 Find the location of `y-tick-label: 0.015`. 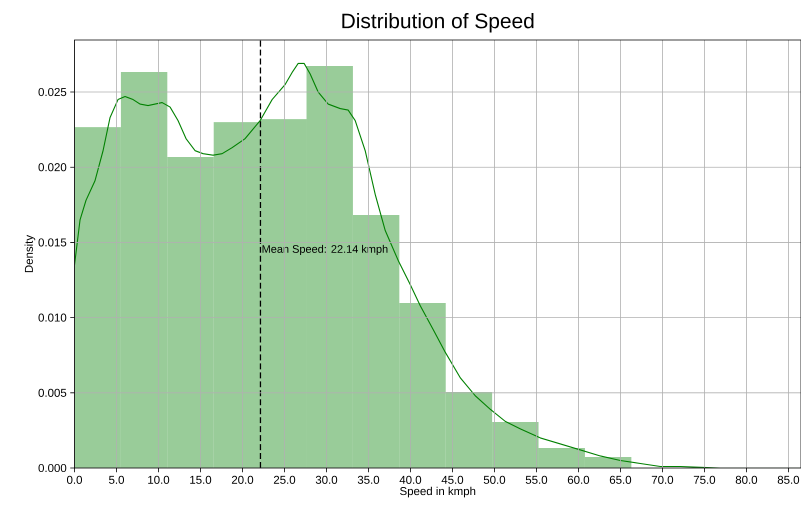

y-tick-label: 0.015 is located at coordinates (52, 242).